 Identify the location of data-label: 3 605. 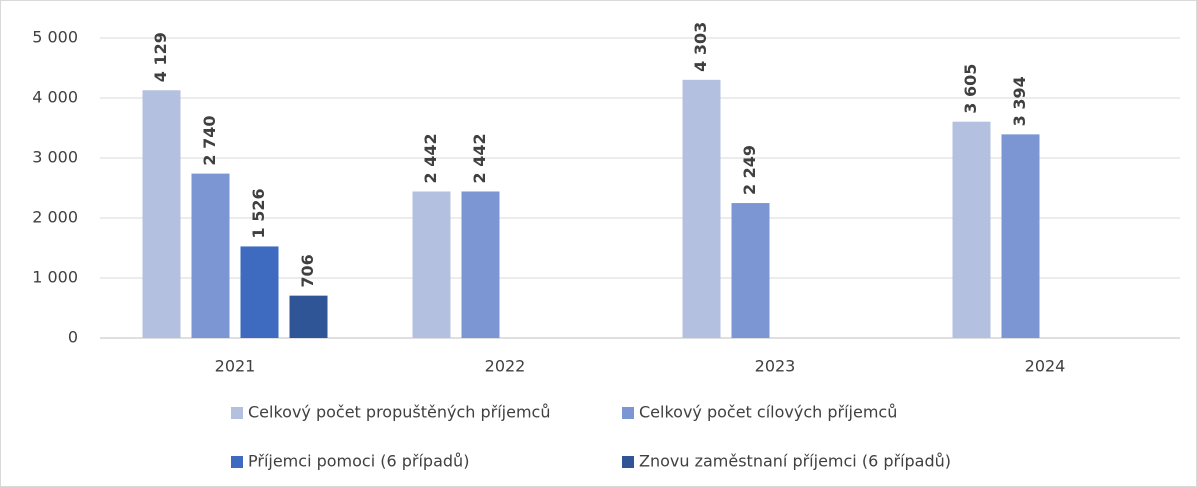
(970, 89).